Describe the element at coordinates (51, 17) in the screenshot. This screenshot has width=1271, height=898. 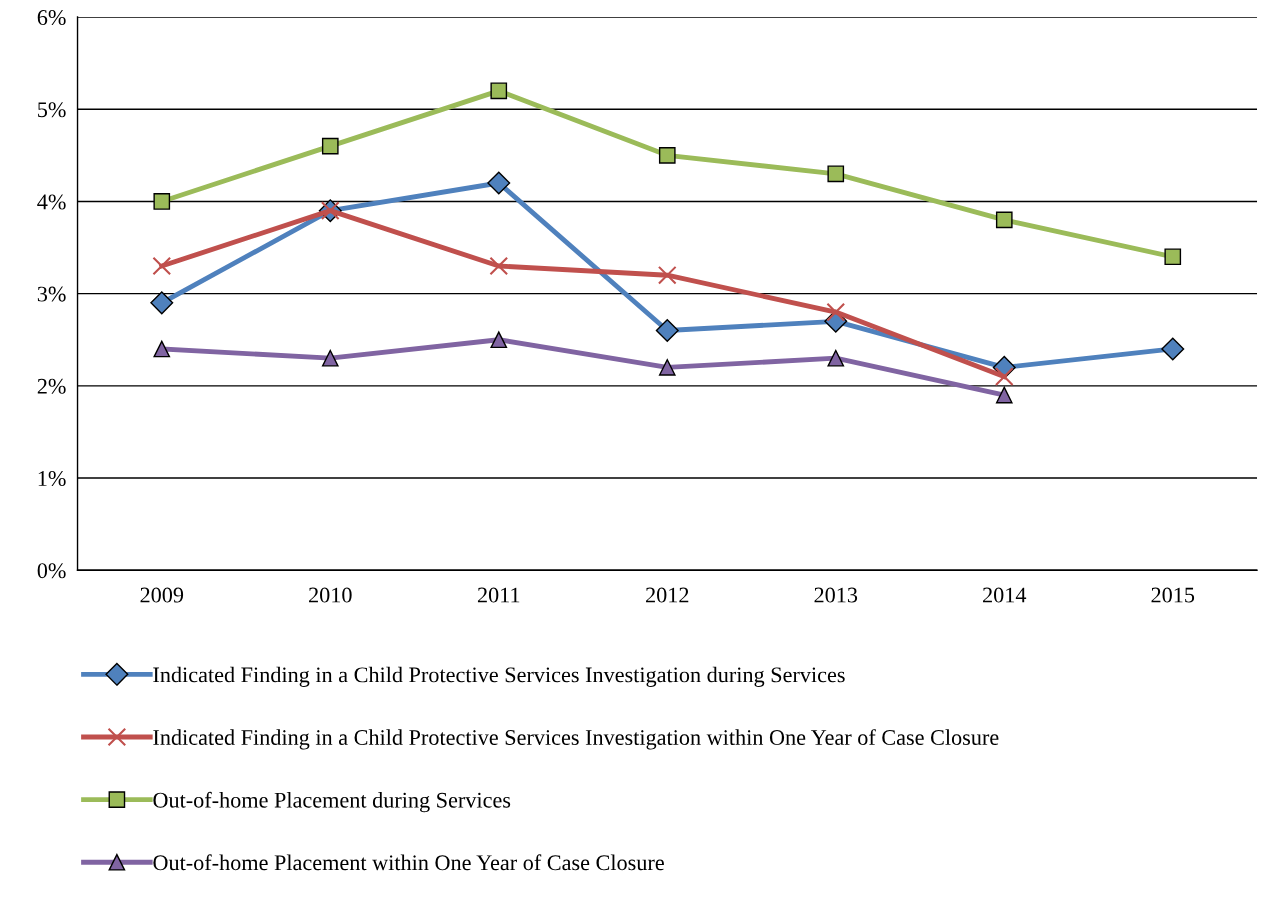
I see `y-tick-label: 6%` at that location.